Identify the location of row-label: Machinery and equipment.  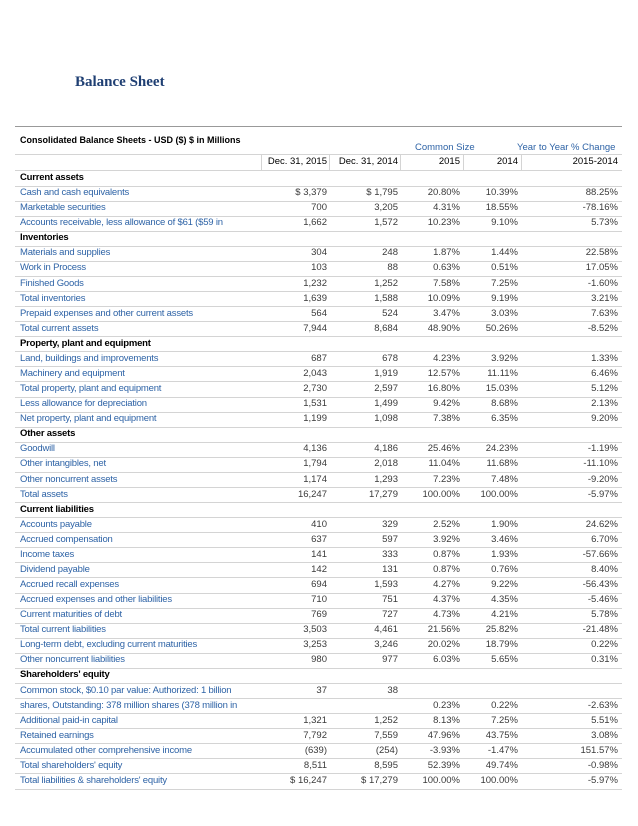
(72, 373).